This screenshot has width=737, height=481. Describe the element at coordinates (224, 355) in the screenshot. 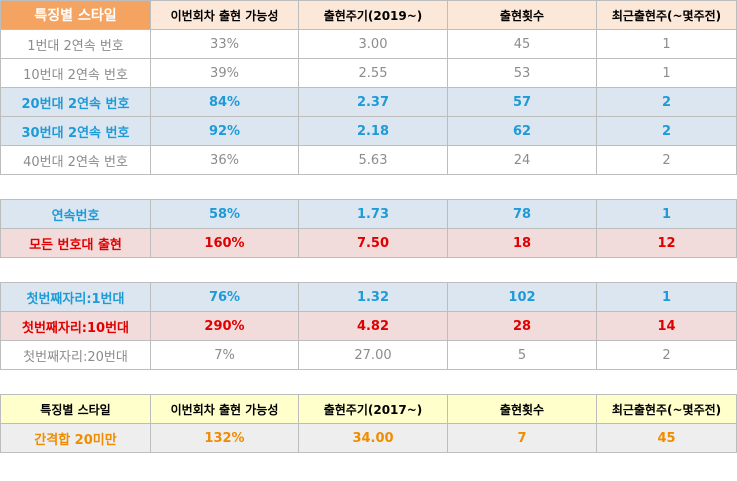

I see `cell-probability: 7%` at that location.